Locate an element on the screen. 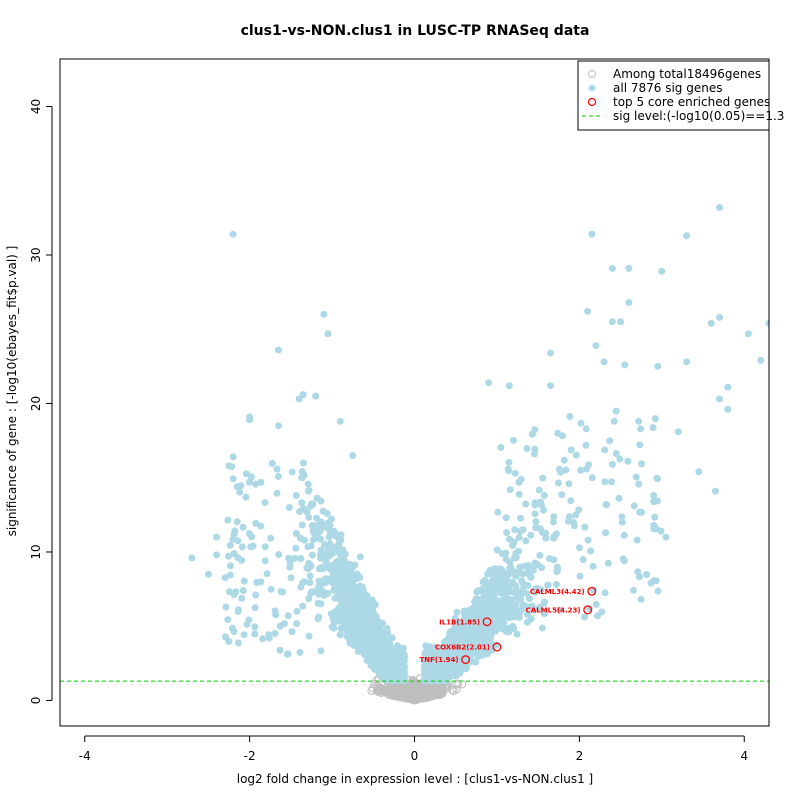  legend-sig-text: all 7876 sig genes is located at coordinates (667, 88).